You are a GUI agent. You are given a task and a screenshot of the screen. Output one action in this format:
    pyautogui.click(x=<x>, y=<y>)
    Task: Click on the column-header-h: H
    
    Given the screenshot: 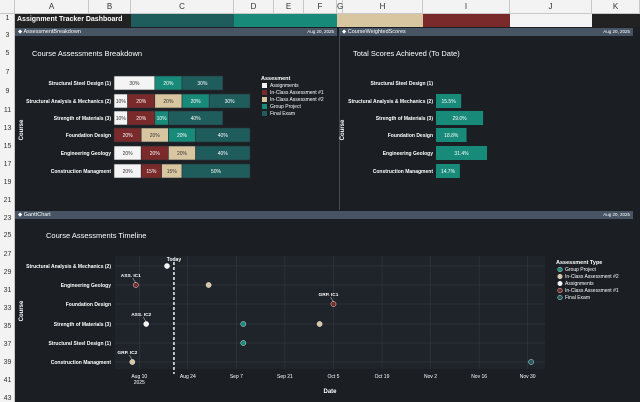 What is the action you would take?
    pyautogui.click(x=383, y=7)
    